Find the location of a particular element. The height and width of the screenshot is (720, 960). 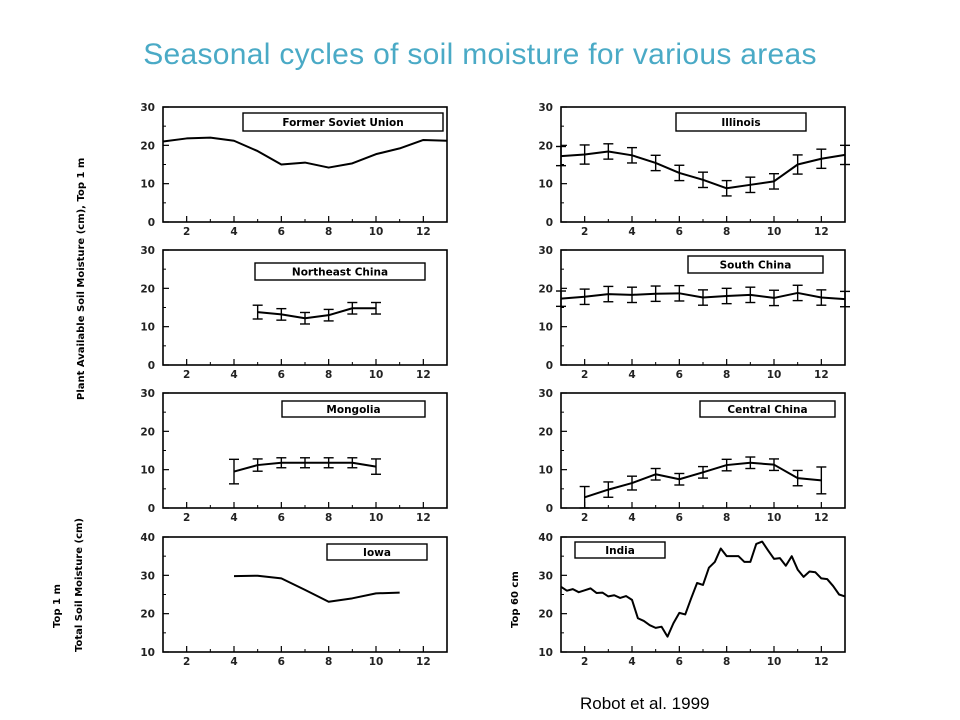

panel-title: Illinois is located at coordinates (740, 123).